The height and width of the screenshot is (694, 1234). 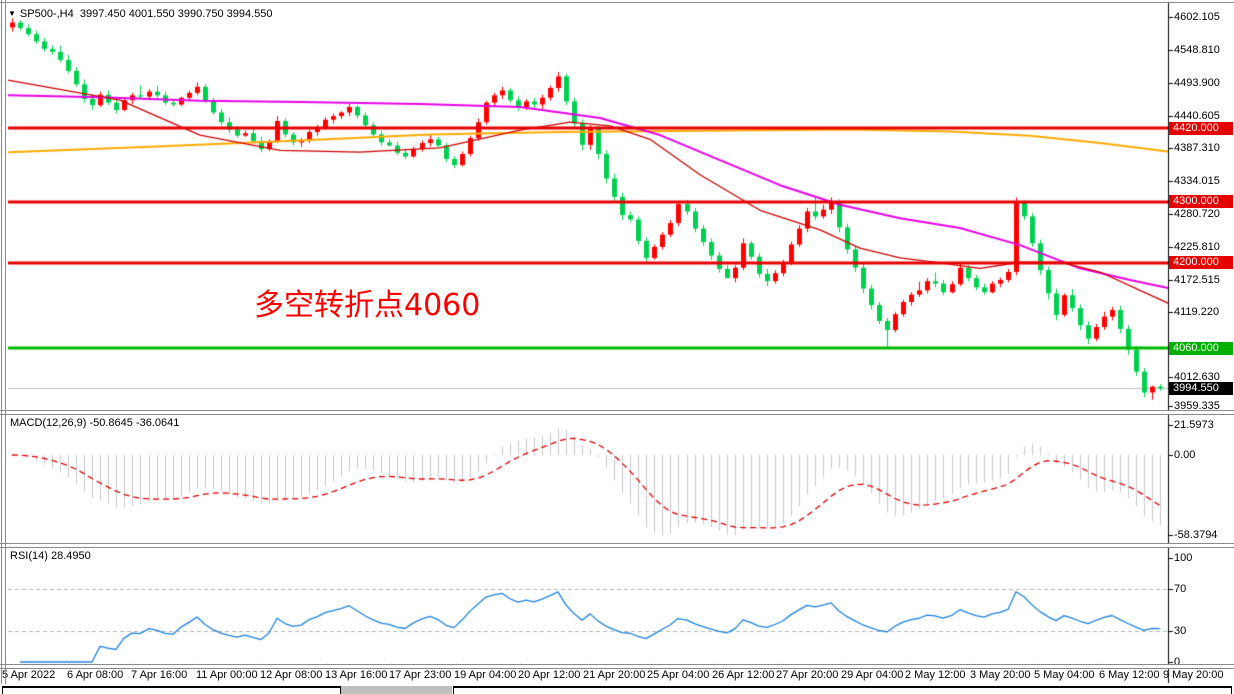 I want to click on time-axis-label: 27 Apr 20:00, so click(x=807, y=675).